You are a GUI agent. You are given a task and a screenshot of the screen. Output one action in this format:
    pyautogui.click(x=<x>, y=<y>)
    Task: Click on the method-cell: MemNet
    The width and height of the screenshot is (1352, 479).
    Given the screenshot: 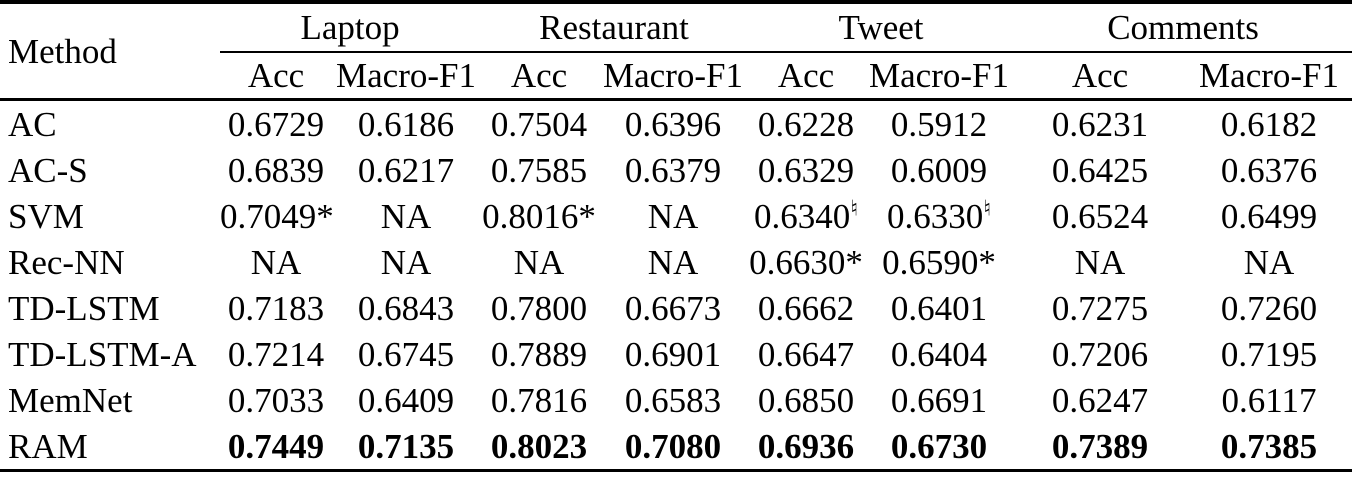 What is the action you would take?
    pyautogui.click(x=70, y=400)
    